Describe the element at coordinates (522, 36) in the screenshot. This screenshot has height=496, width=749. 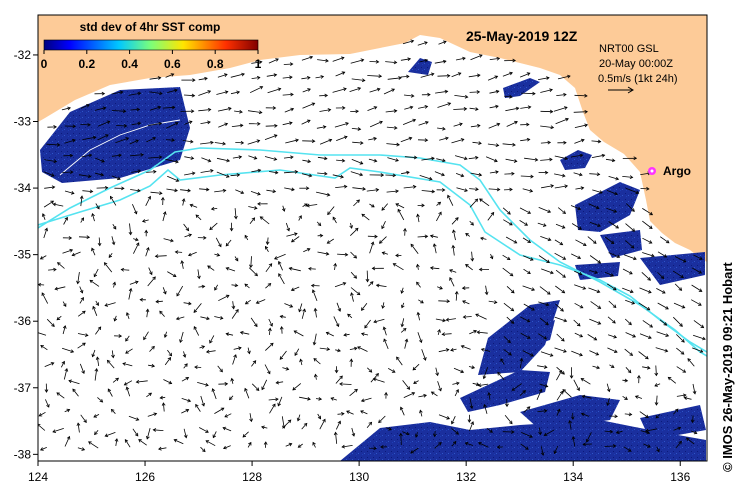
I see `map-date: 25-May-2019 12Z` at that location.